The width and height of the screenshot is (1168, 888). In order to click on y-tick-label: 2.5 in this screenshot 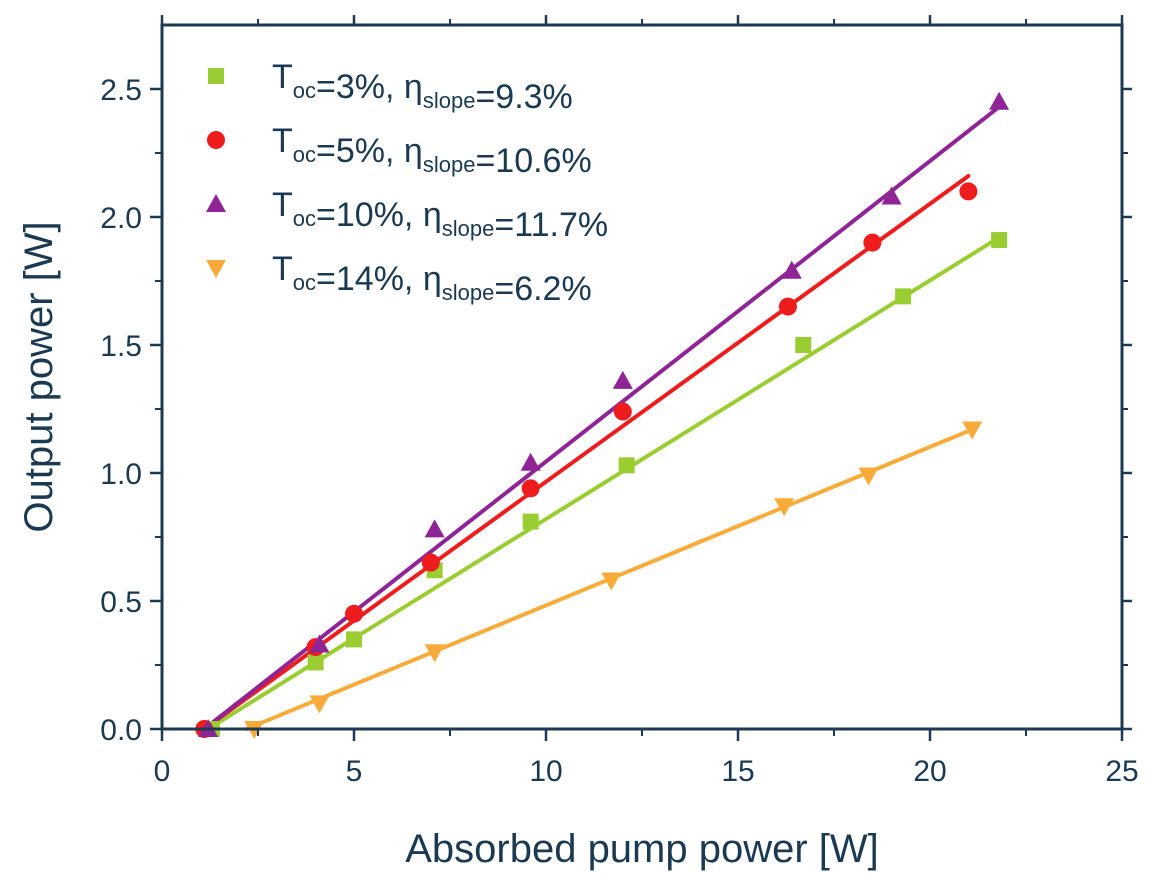, I will do `click(121, 90)`.